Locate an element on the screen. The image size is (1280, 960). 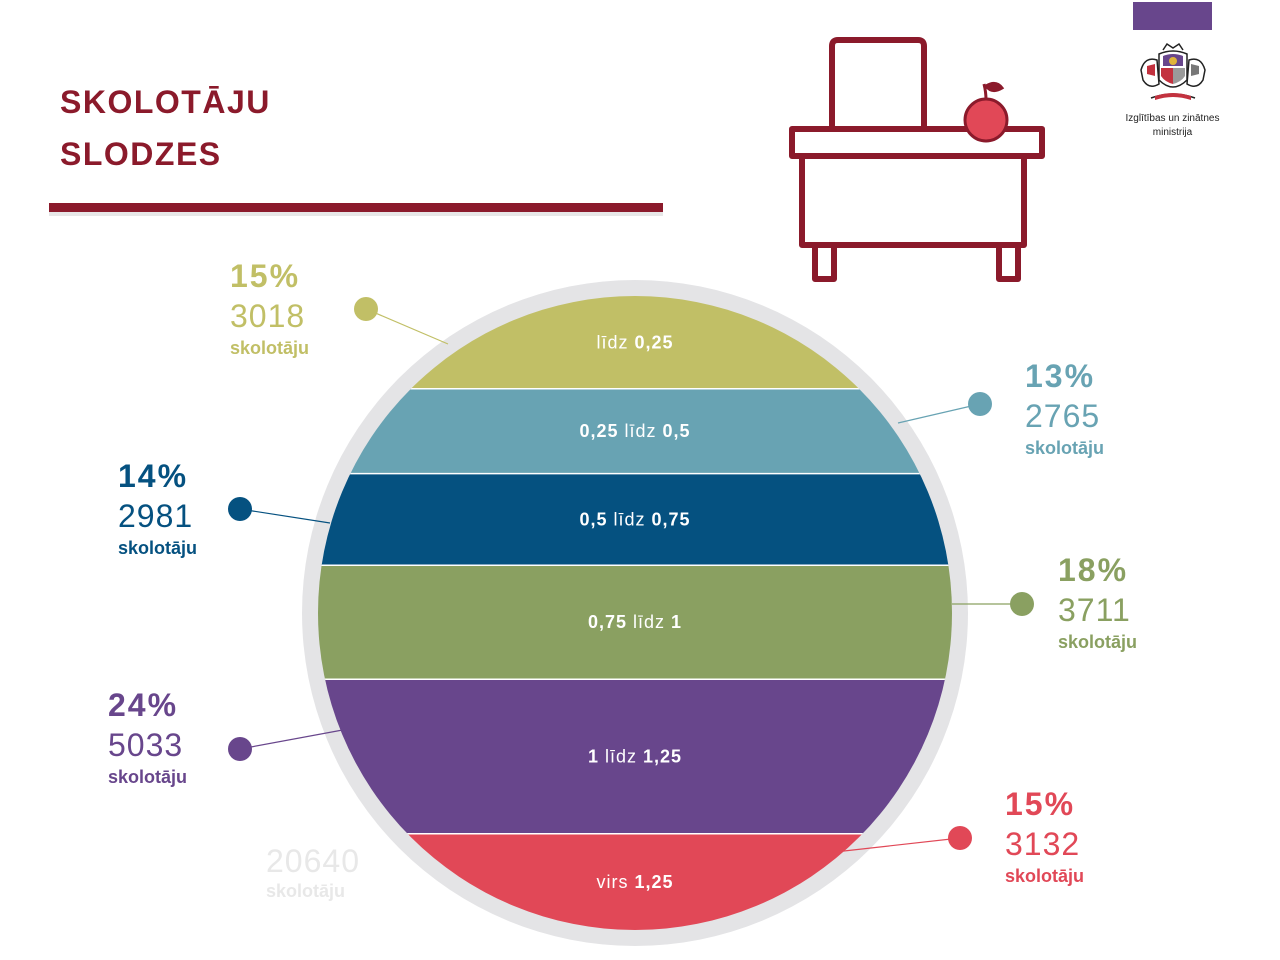
callout-percent: 18% is located at coordinates (1093, 570).